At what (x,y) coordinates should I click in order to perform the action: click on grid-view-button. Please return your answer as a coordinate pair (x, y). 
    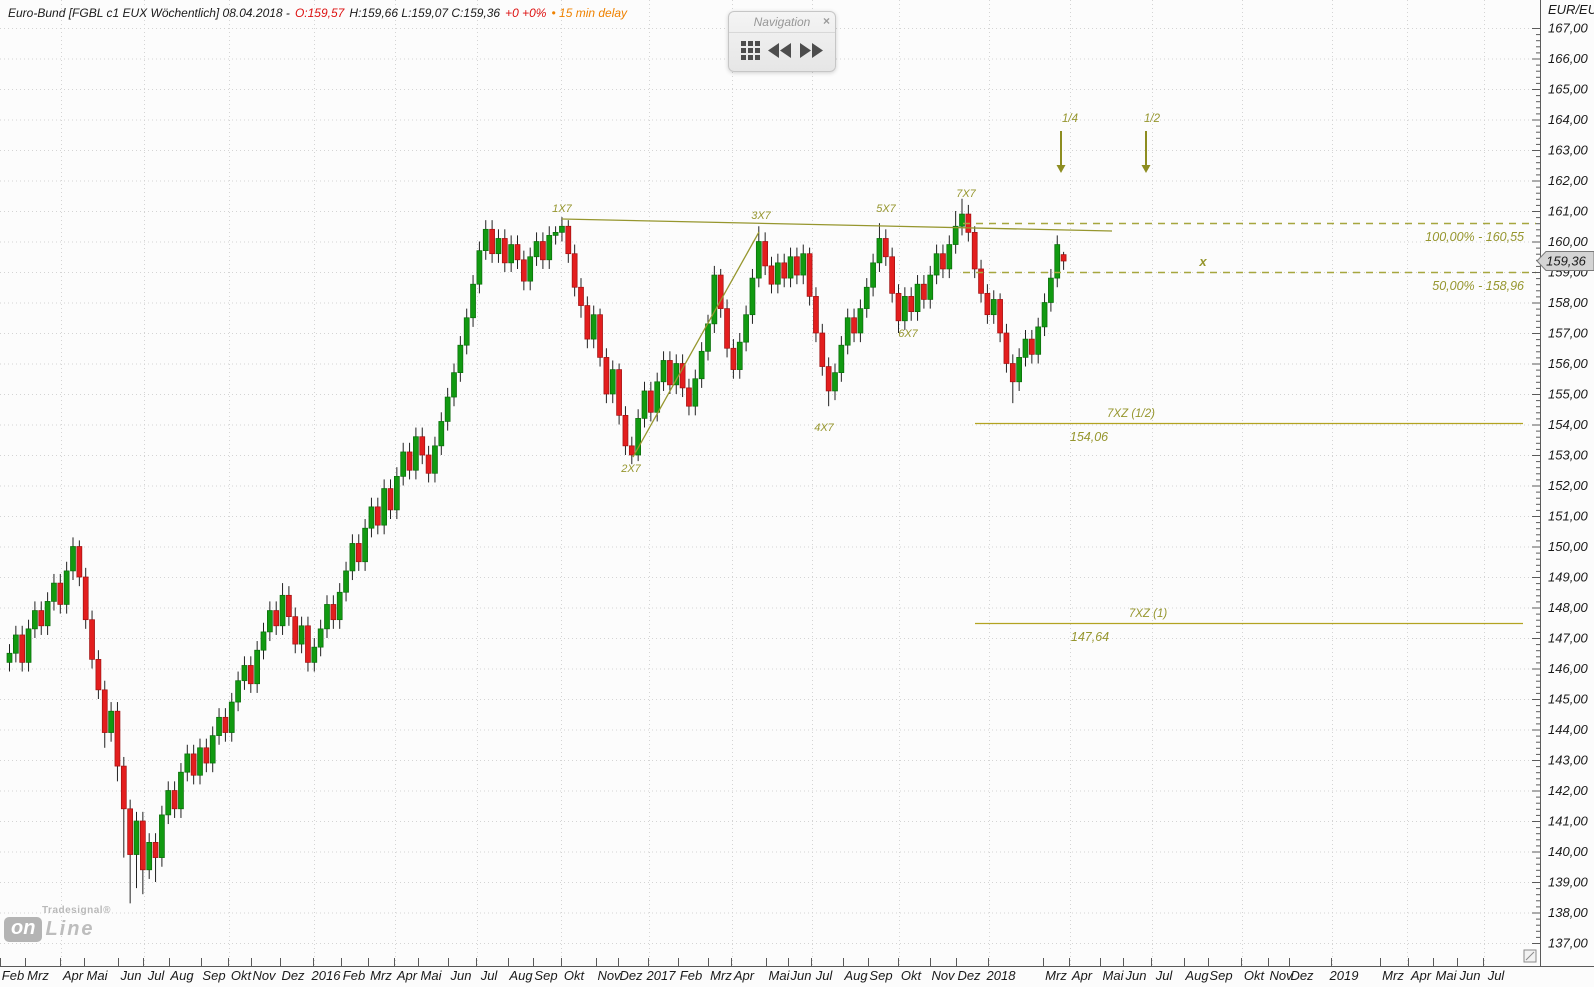
    Looking at the image, I should click on (750, 50).